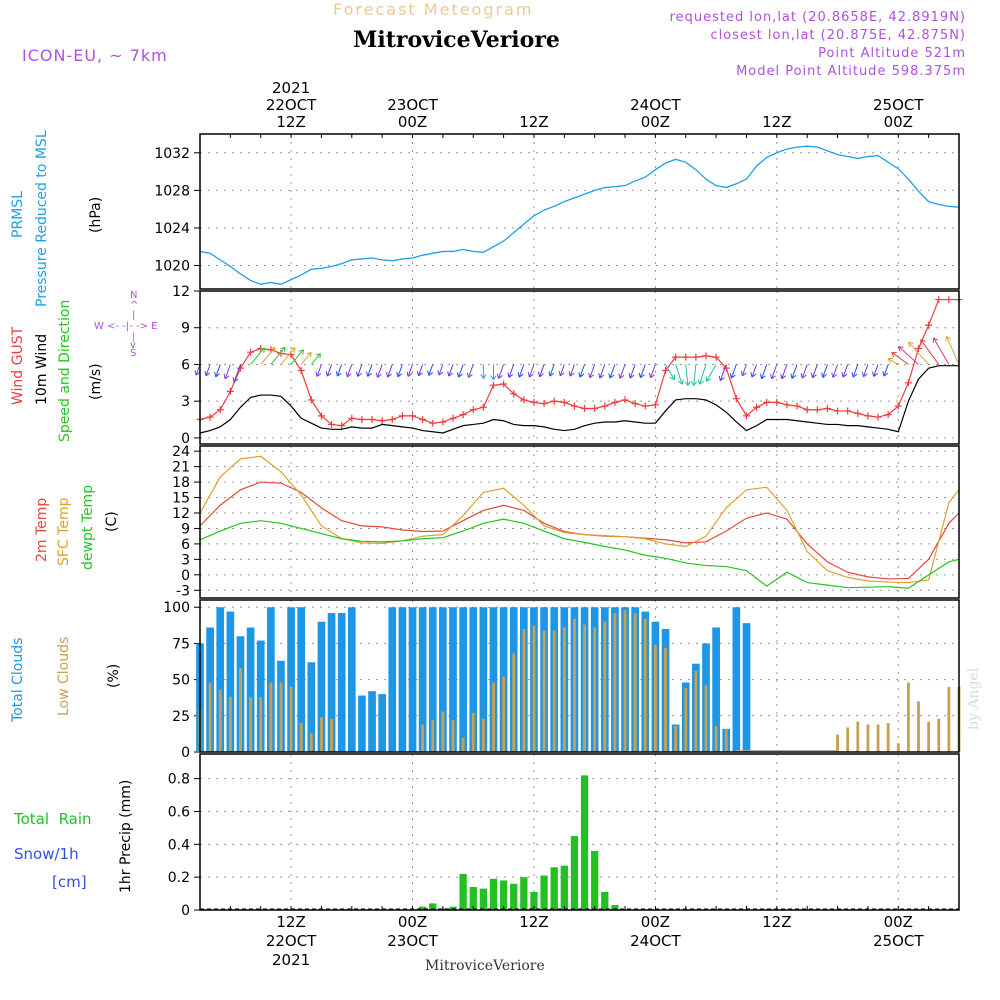 This screenshot has height=1000, width=1000. What do you see at coordinates (176, 608) in the screenshot?
I see `y-tick-label: 100` at bounding box center [176, 608].